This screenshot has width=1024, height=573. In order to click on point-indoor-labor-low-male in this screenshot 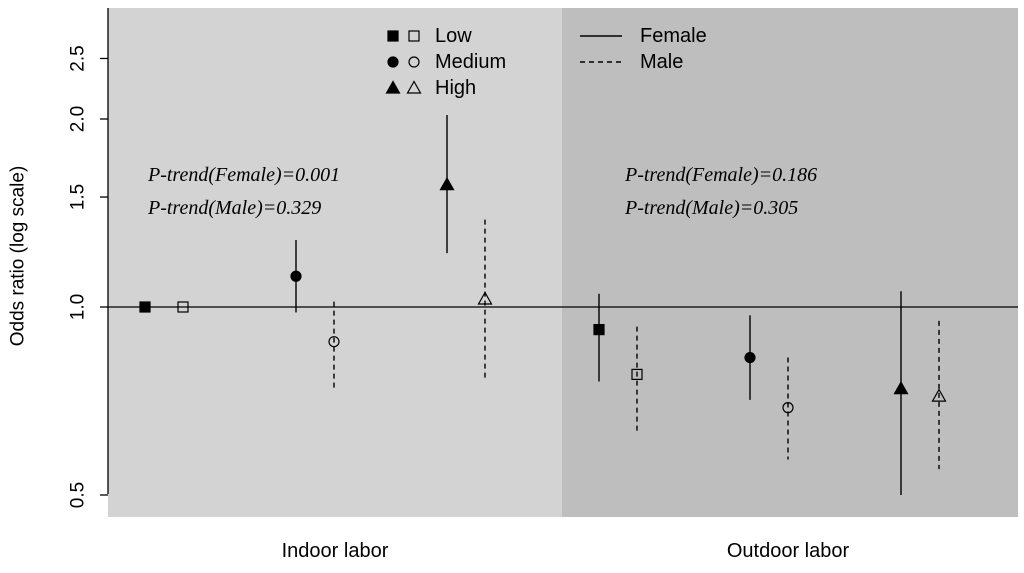, I will do `click(183, 307)`.